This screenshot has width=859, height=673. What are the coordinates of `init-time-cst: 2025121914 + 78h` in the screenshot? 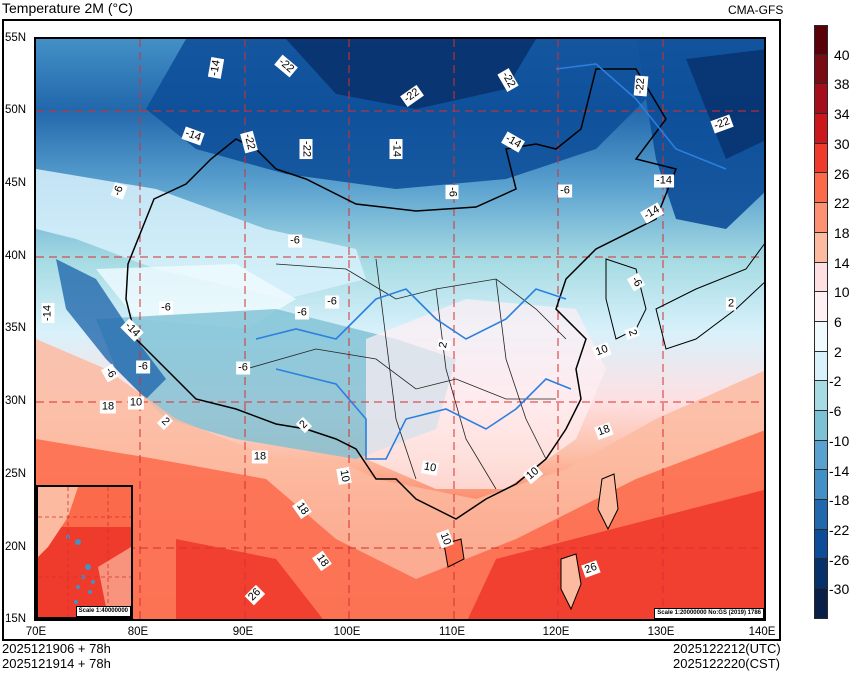 It's located at (56, 663).